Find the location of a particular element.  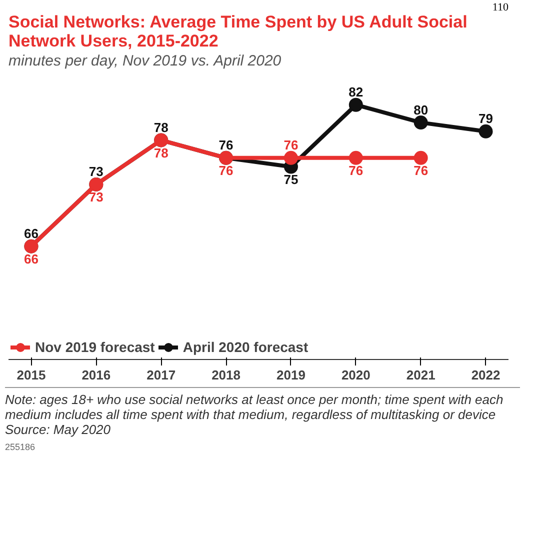

x-tick-label: 2020 is located at coordinates (355, 375).